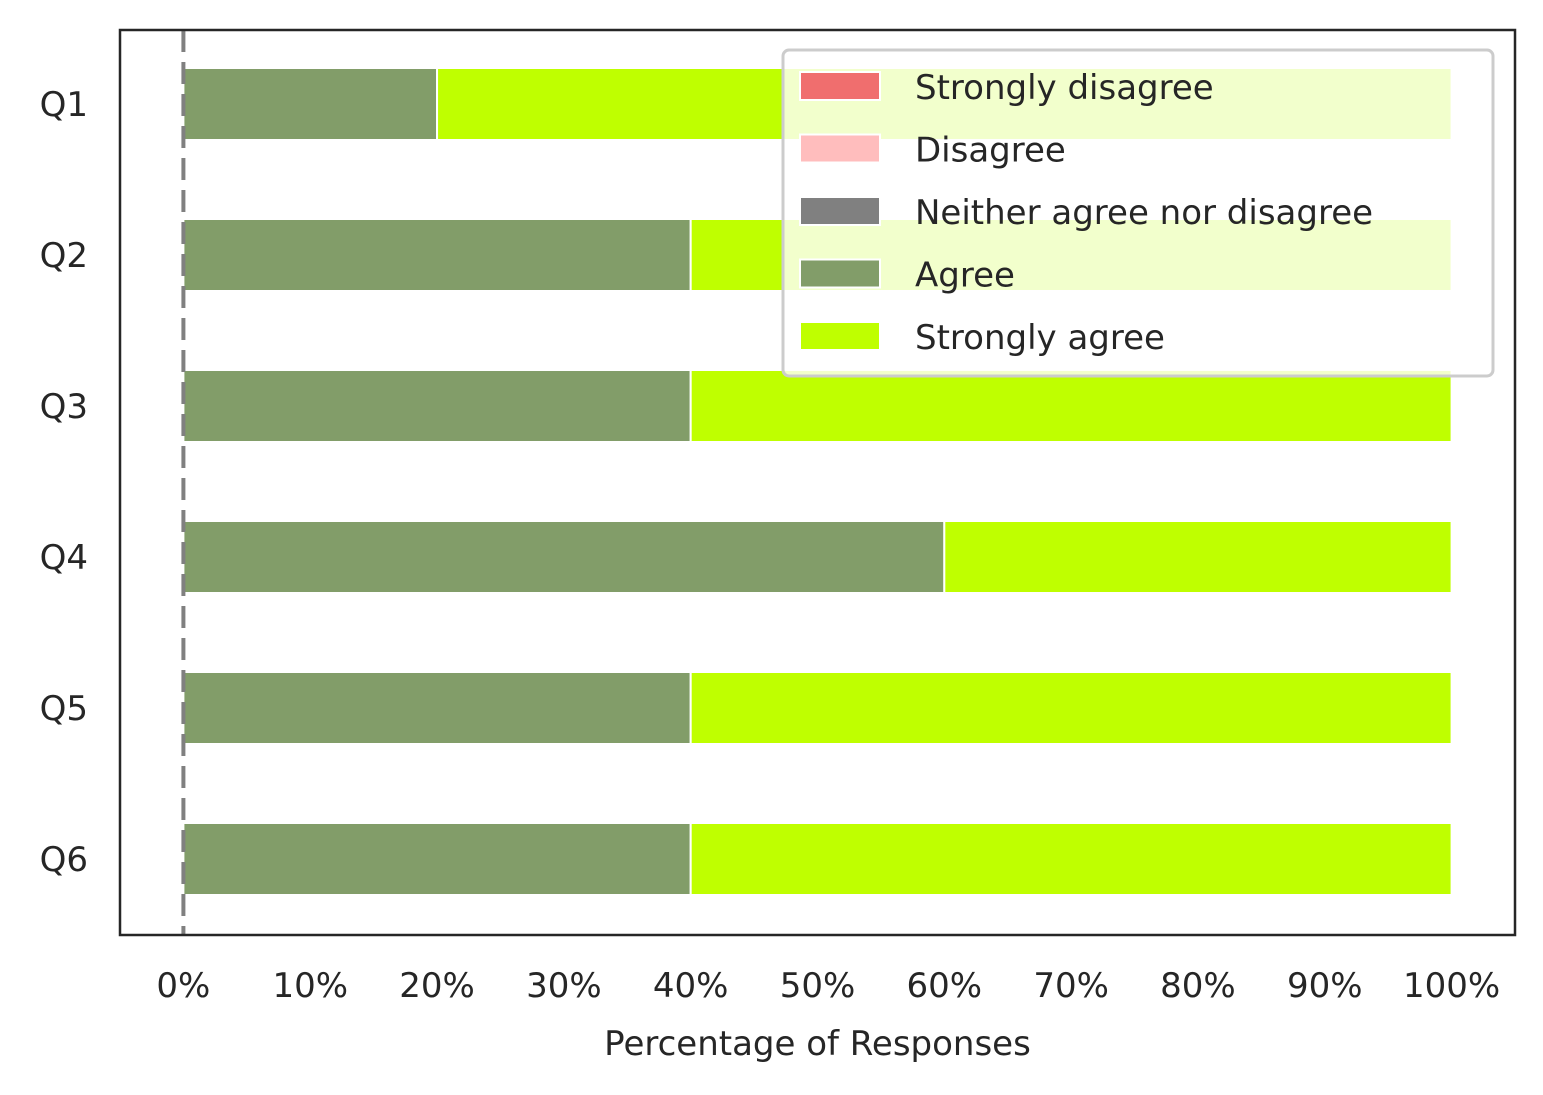  Describe the element at coordinates (310, 986) in the screenshot. I see `x-tick-label-10: 10%` at that location.